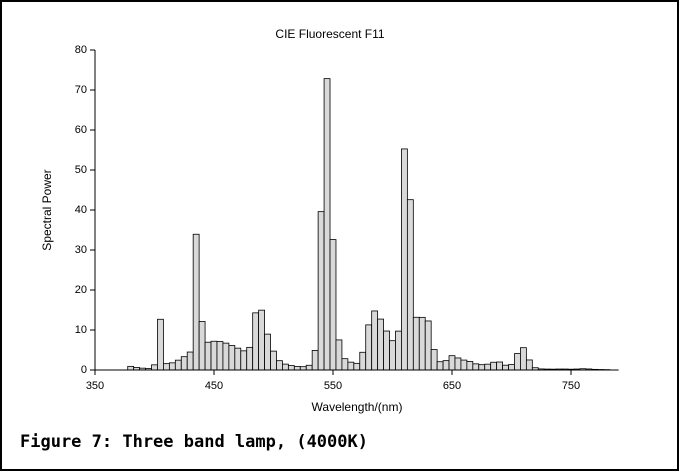 The height and width of the screenshot is (472, 680). I want to click on y-tick-label: 70, so click(81, 90).